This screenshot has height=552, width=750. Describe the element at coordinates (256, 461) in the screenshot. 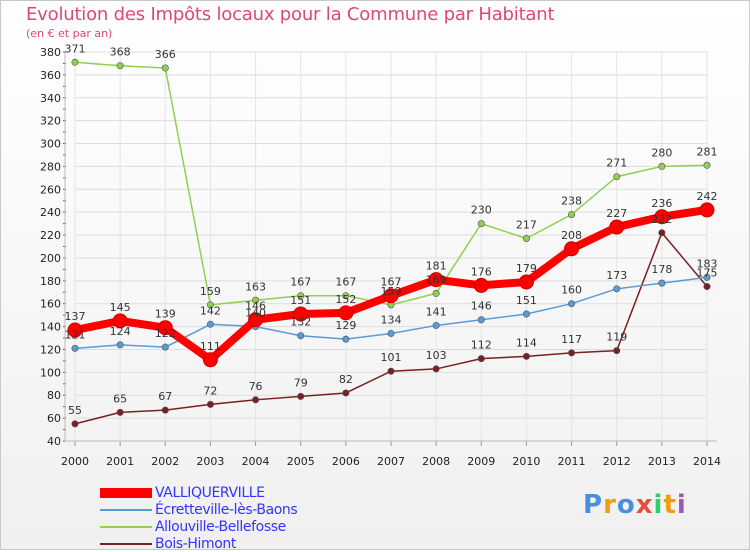

I see `x-tick-label: 2004` at that location.